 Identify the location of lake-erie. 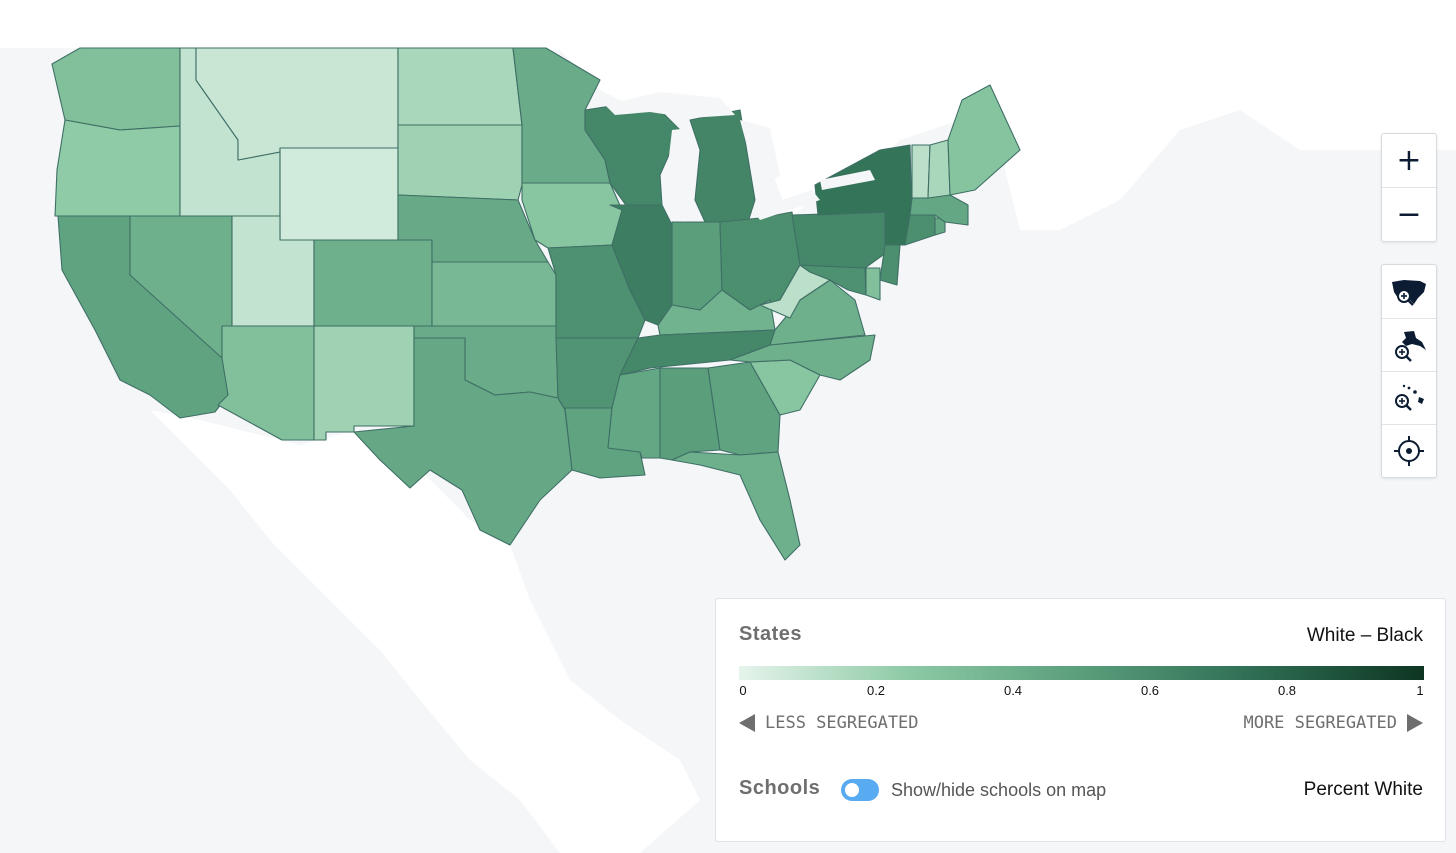
(786, 205).